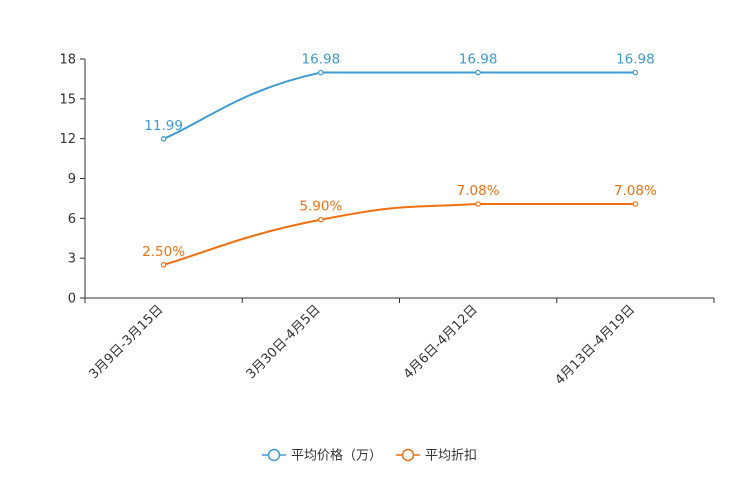 Image resolution: width=744 pixels, height=496 pixels. Describe the element at coordinates (72, 299) in the screenshot. I see `y-tick-label: 0` at that location.